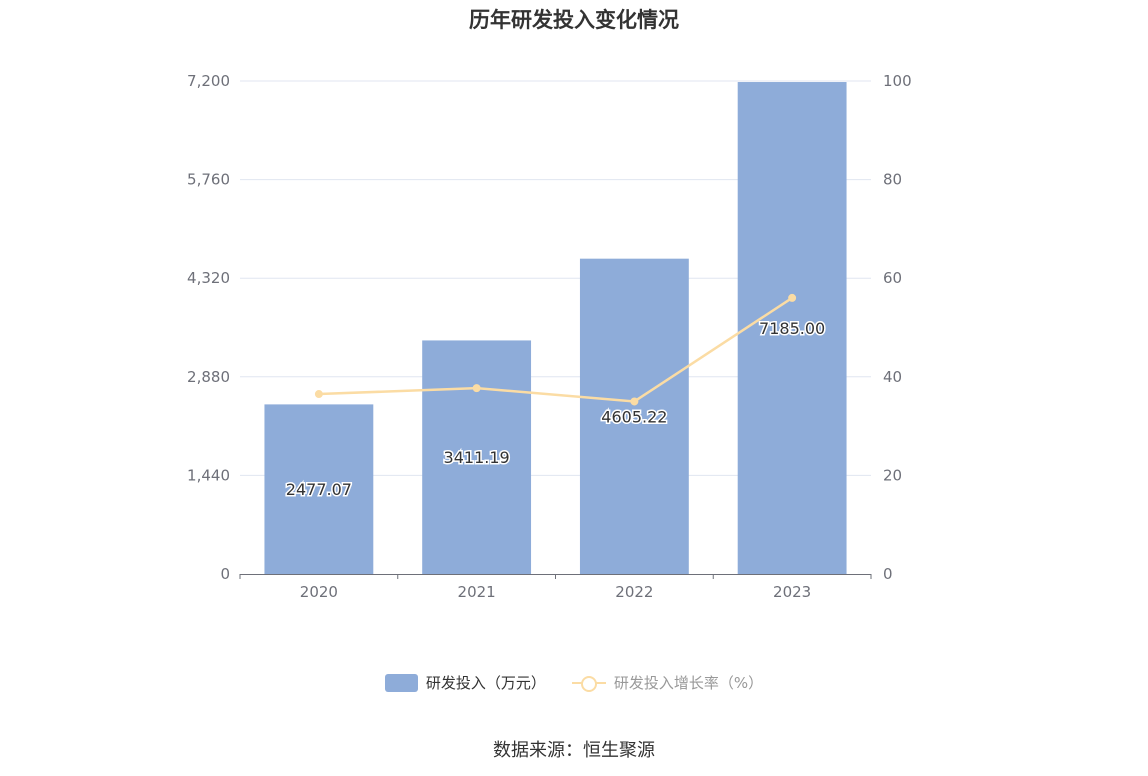 Image resolution: width=1148 pixels, height=776 pixels. What do you see at coordinates (208, 180) in the screenshot?
I see `y-left-tick-label: 5,760` at bounding box center [208, 180].